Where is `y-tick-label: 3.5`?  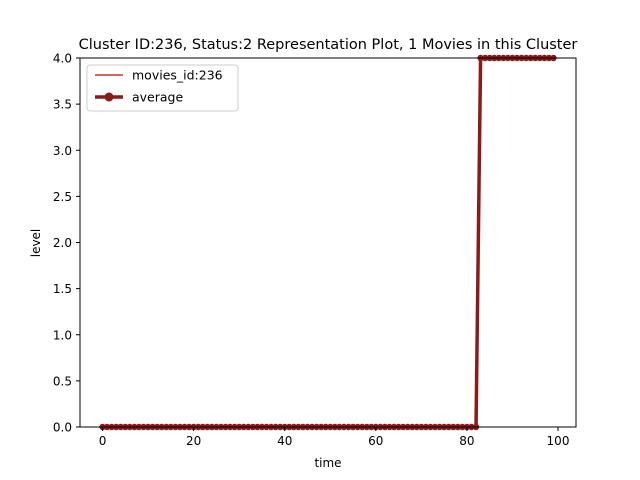
y-tick-label: 3.5 is located at coordinates (62, 105).